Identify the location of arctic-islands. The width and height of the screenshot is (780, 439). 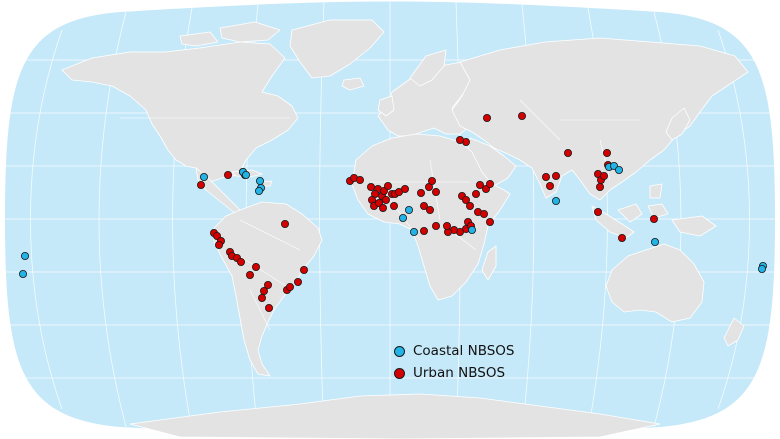
(230, 34).